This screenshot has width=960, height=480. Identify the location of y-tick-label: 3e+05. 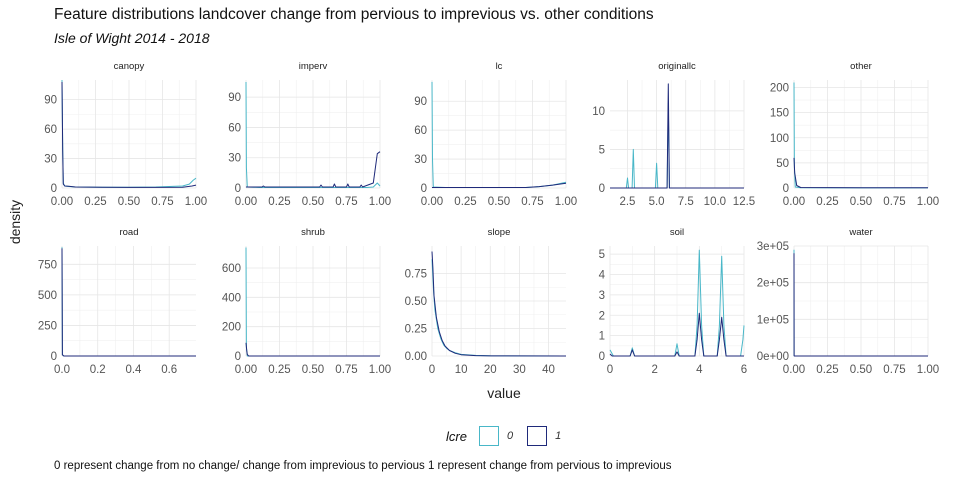
(773, 247).